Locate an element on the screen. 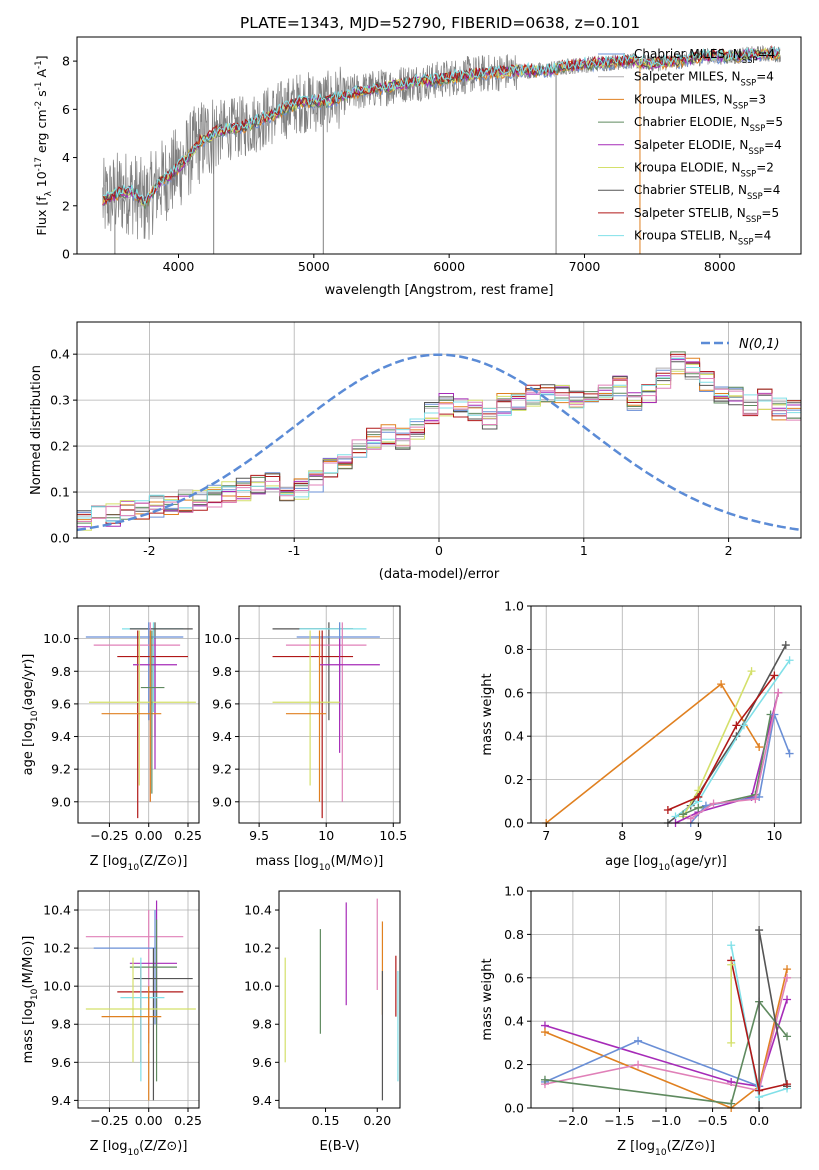 Image resolution: width=819 pixels, height=1170 pixels. x-tick-label: -1 is located at coordinates (294, 550).